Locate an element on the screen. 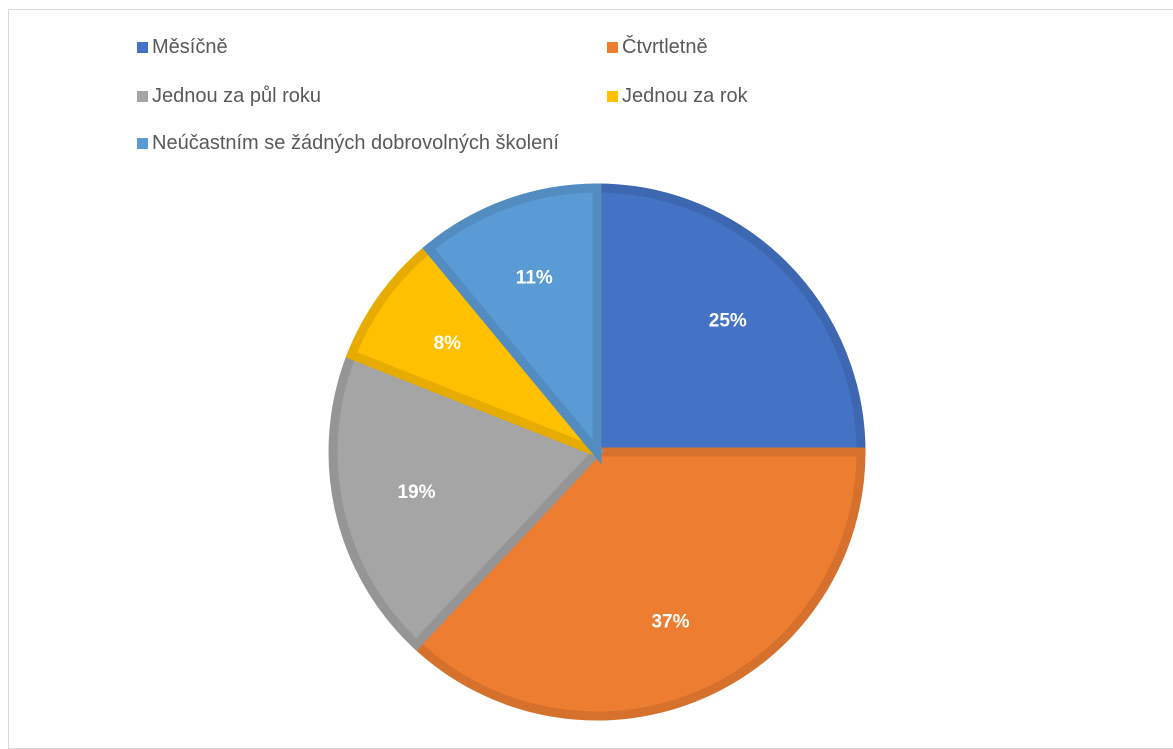  slice-label-mesicne: 25% is located at coordinates (728, 321).